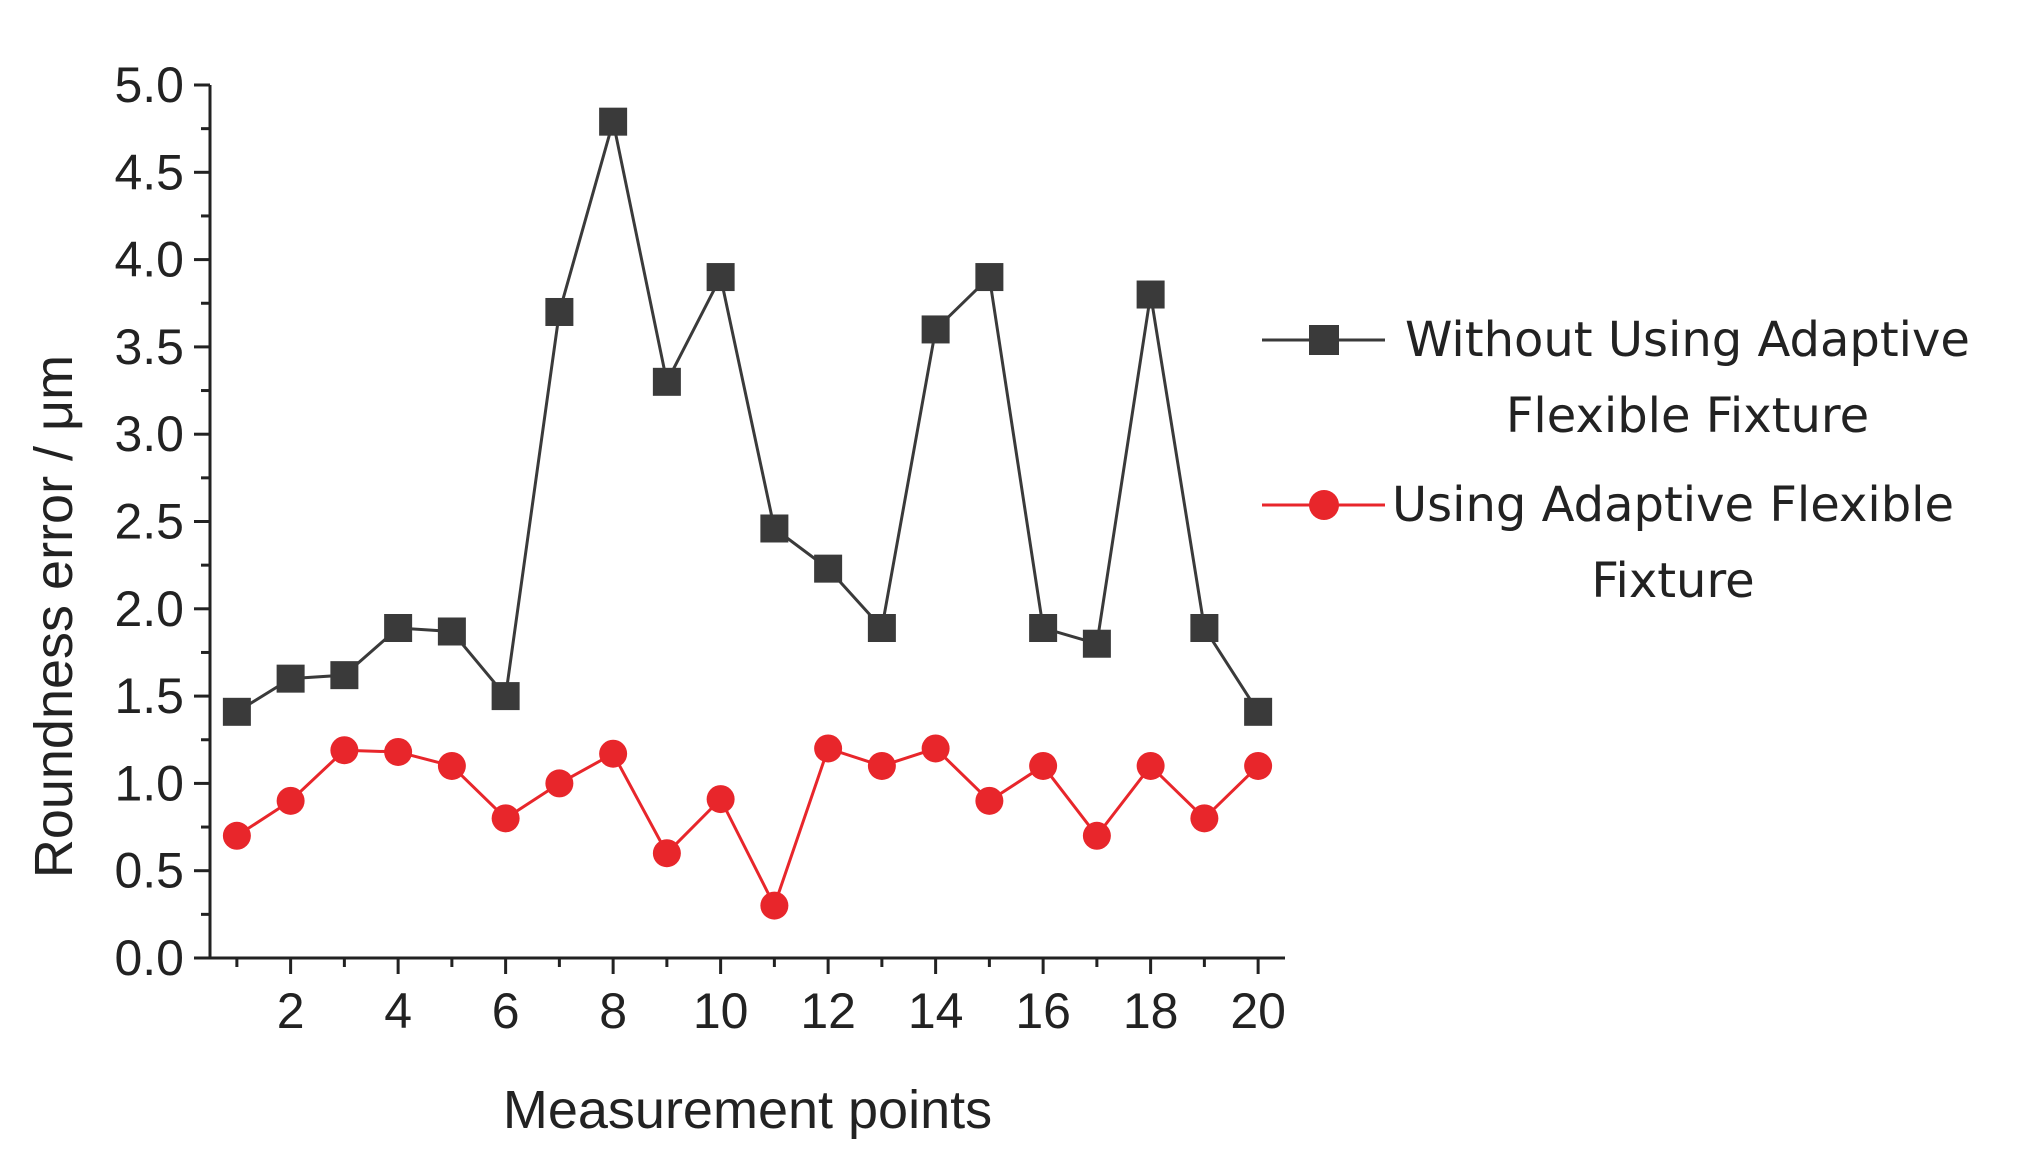  I want to click on legend-item-2: Using Adaptive Flexible Fixture, so click(1608, 543).